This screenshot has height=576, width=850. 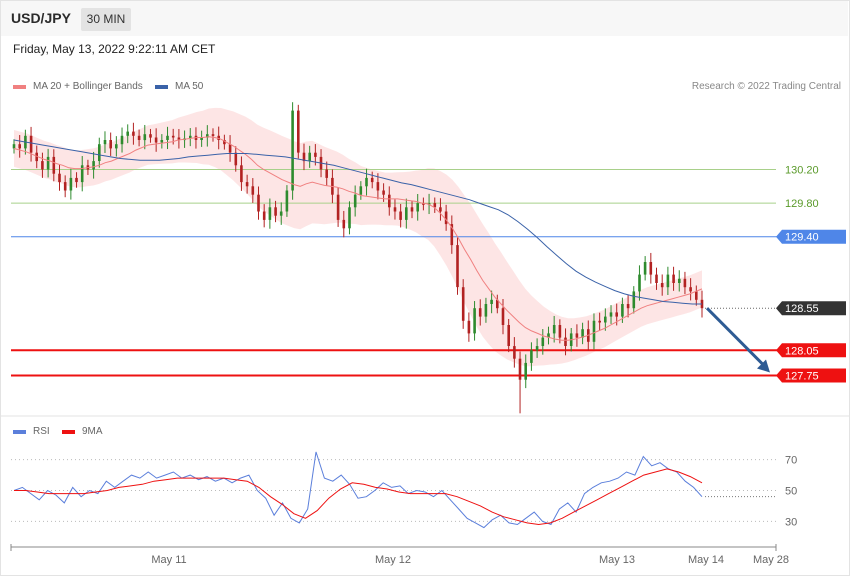 I want to click on ma20-legend-label: MA 20 + Bollinger Bands, so click(x=88, y=86).